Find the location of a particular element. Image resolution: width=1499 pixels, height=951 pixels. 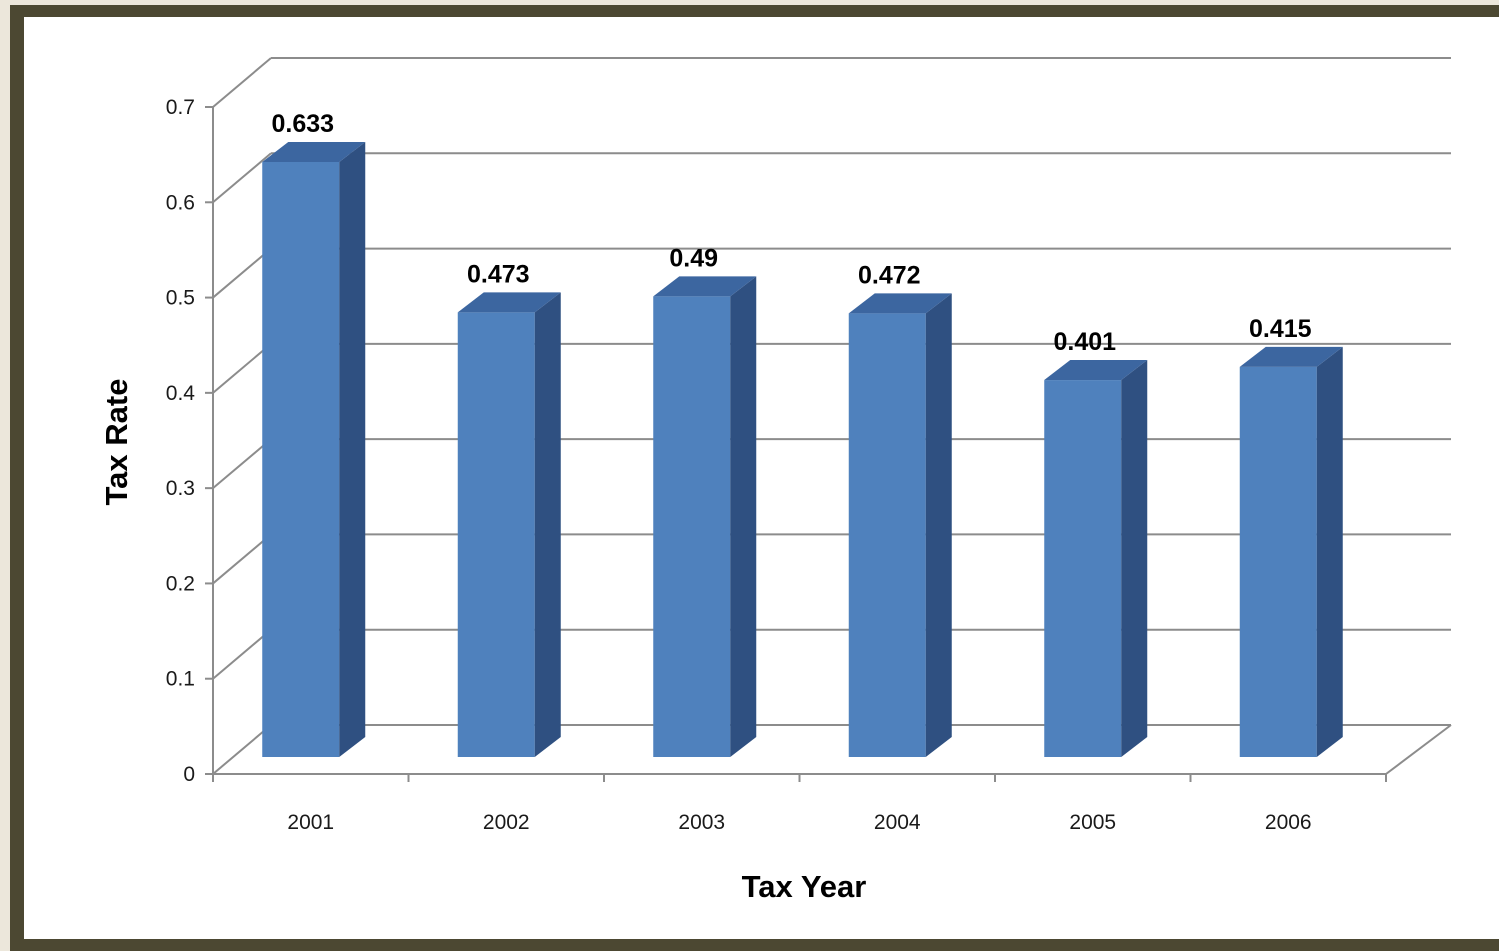

y-tick-label: 0.5 is located at coordinates (180, 298).